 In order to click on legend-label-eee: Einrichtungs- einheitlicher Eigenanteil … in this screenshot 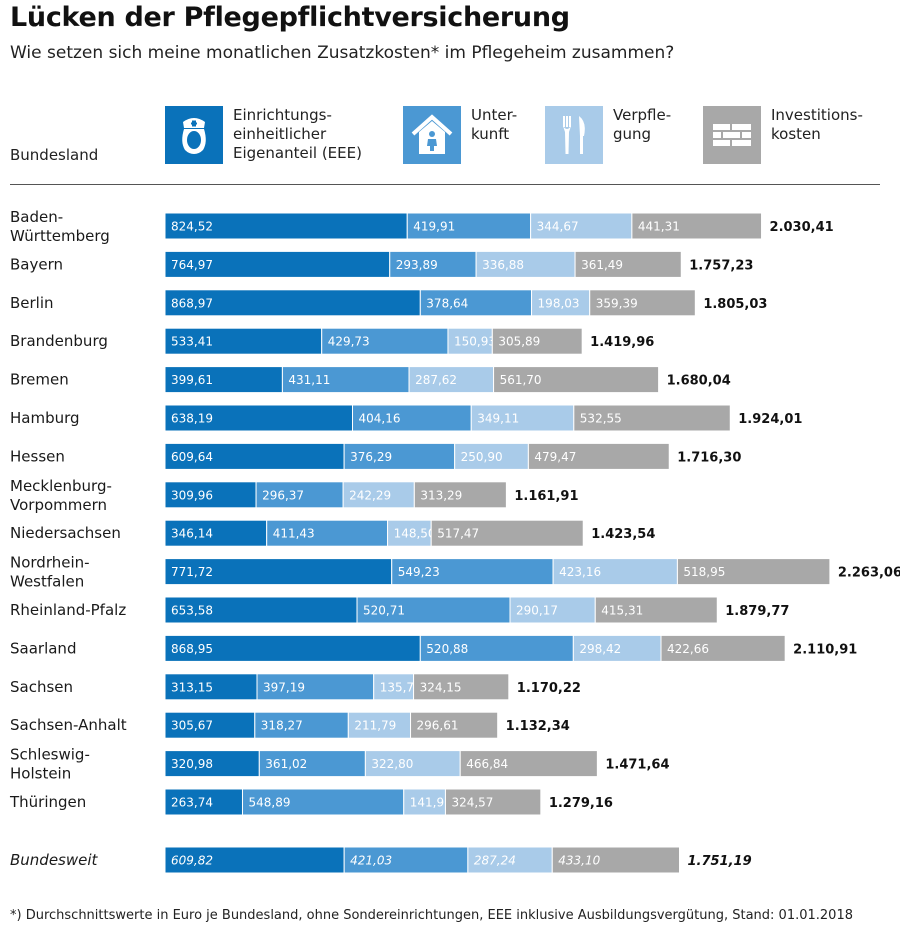, I will do `click(297, 134)`.